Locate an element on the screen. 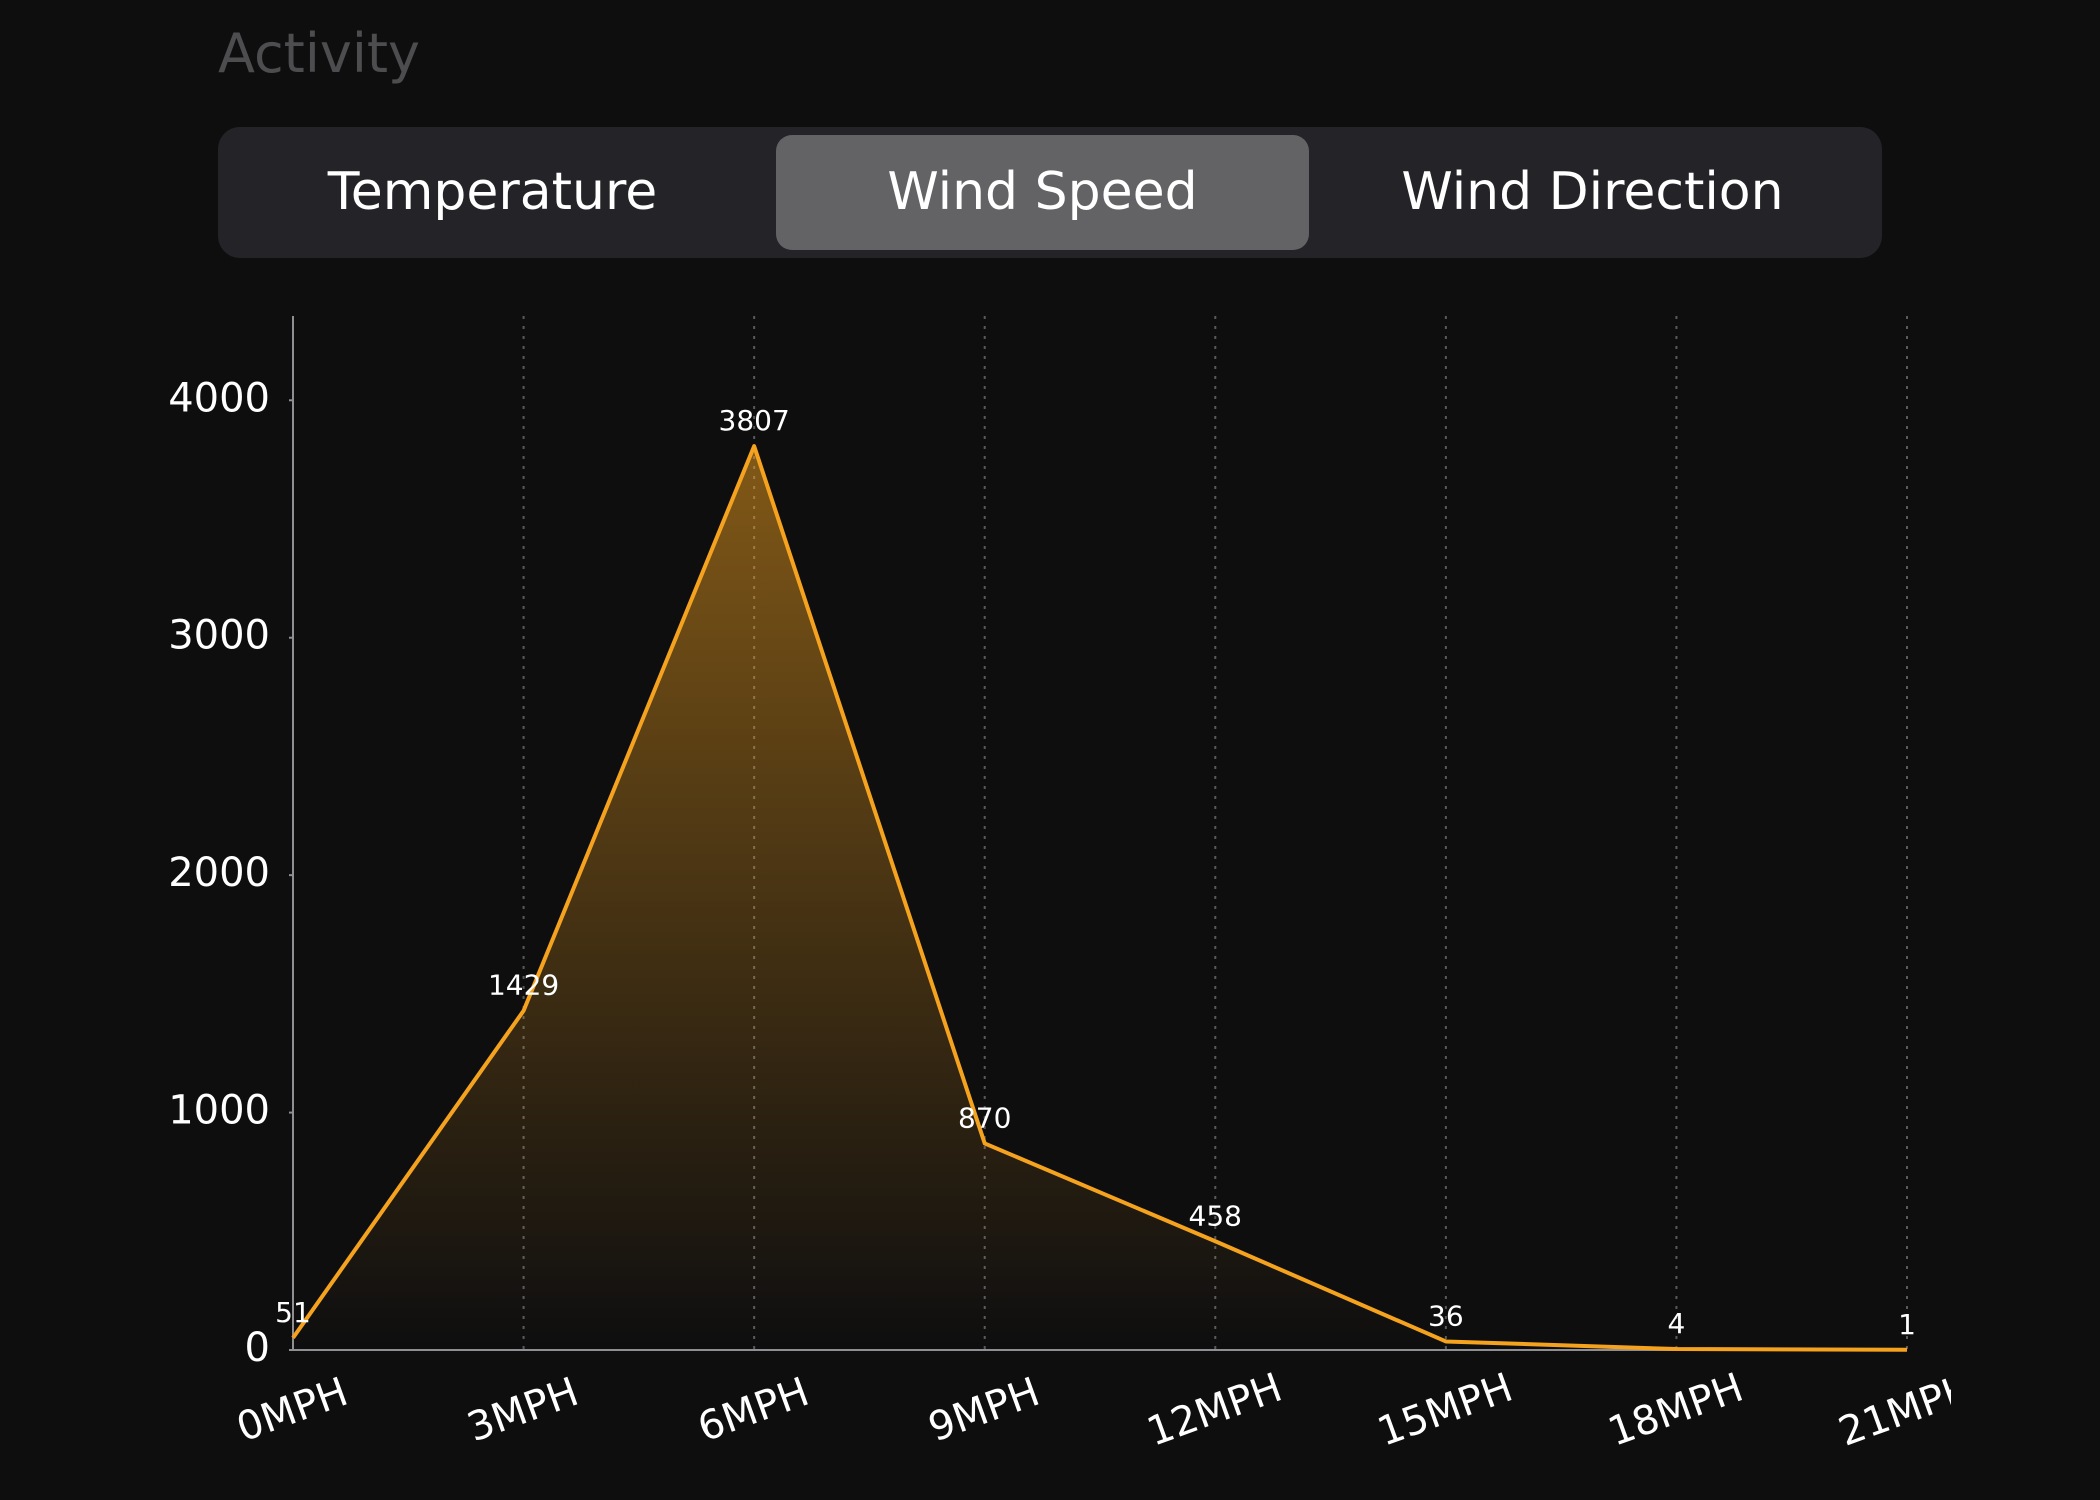 This screenshot has height=1500, width=2100. data-label: 3807 is located at coordinates (754, 420).